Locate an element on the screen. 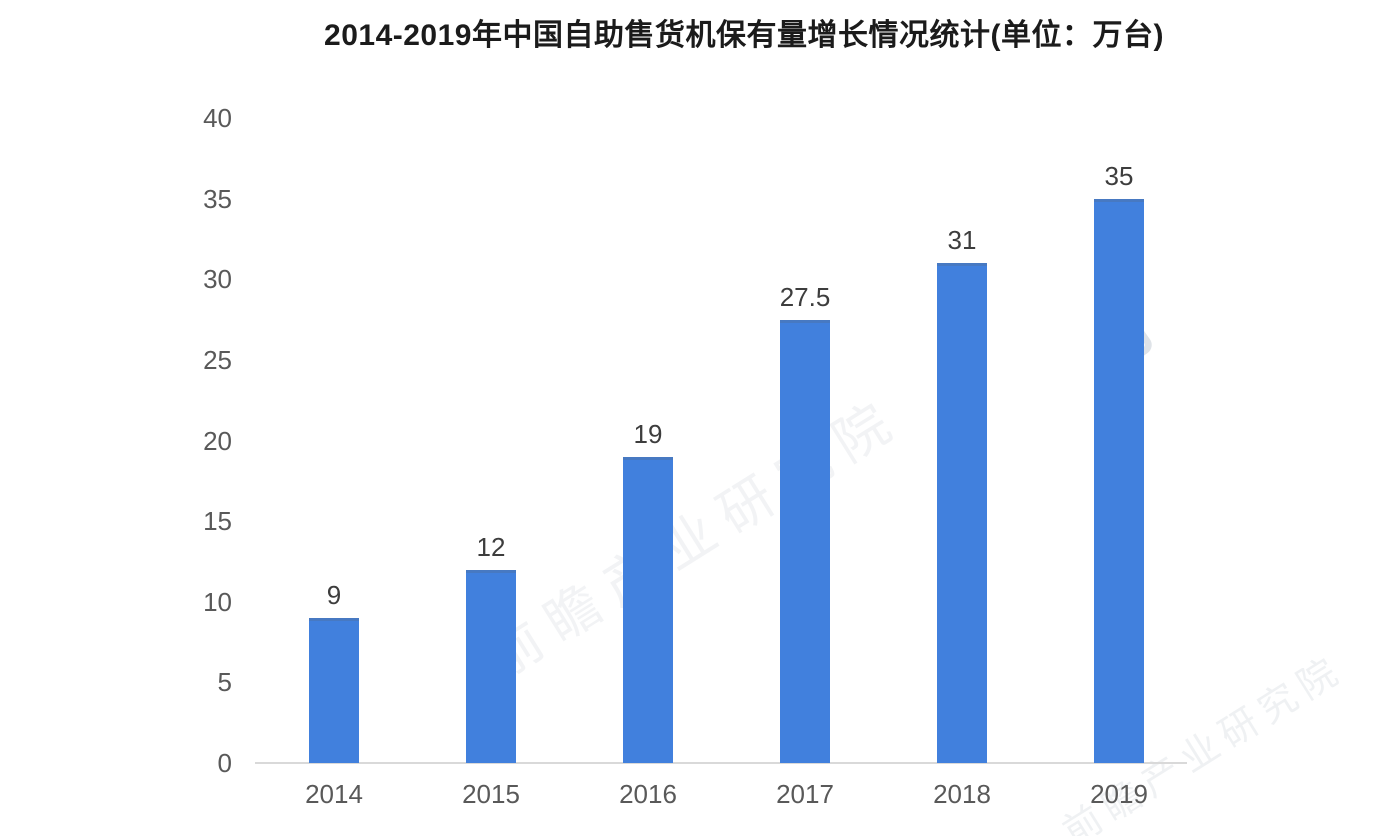 Image resolution: width=1400 pixels, height=836 pixels. bar-2015 is located at coordinates (491, 666).